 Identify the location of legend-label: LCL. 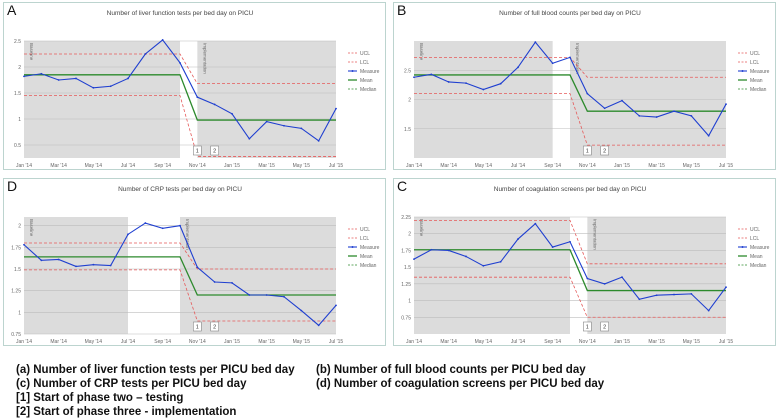
(364, 239).